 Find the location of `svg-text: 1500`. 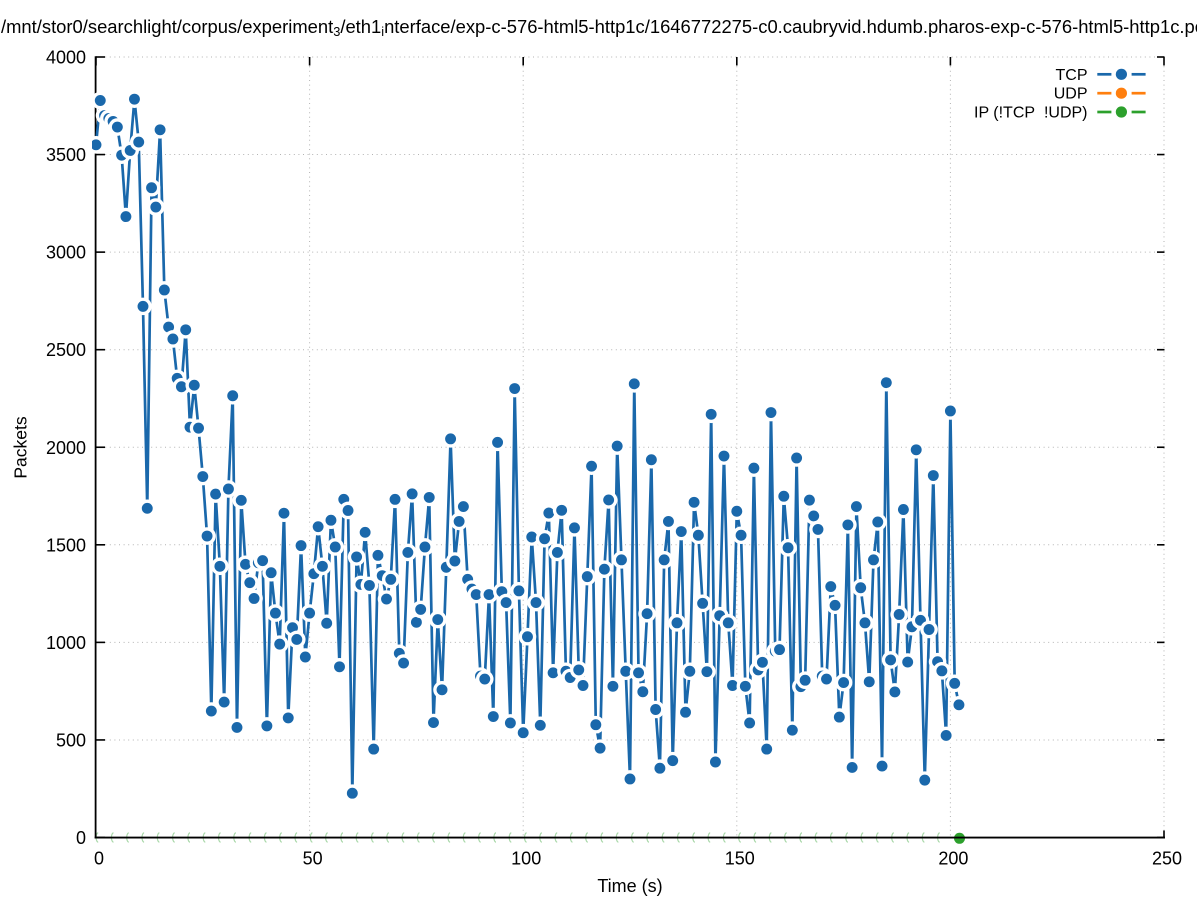

svg-text: 1500 is located at coordinates (66, 545).